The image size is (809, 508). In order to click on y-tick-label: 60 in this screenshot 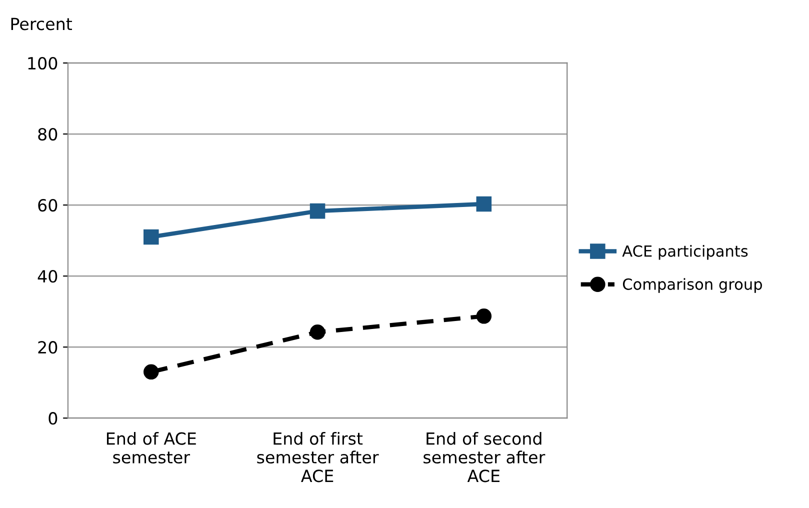, I will do `click(48, 205)`.